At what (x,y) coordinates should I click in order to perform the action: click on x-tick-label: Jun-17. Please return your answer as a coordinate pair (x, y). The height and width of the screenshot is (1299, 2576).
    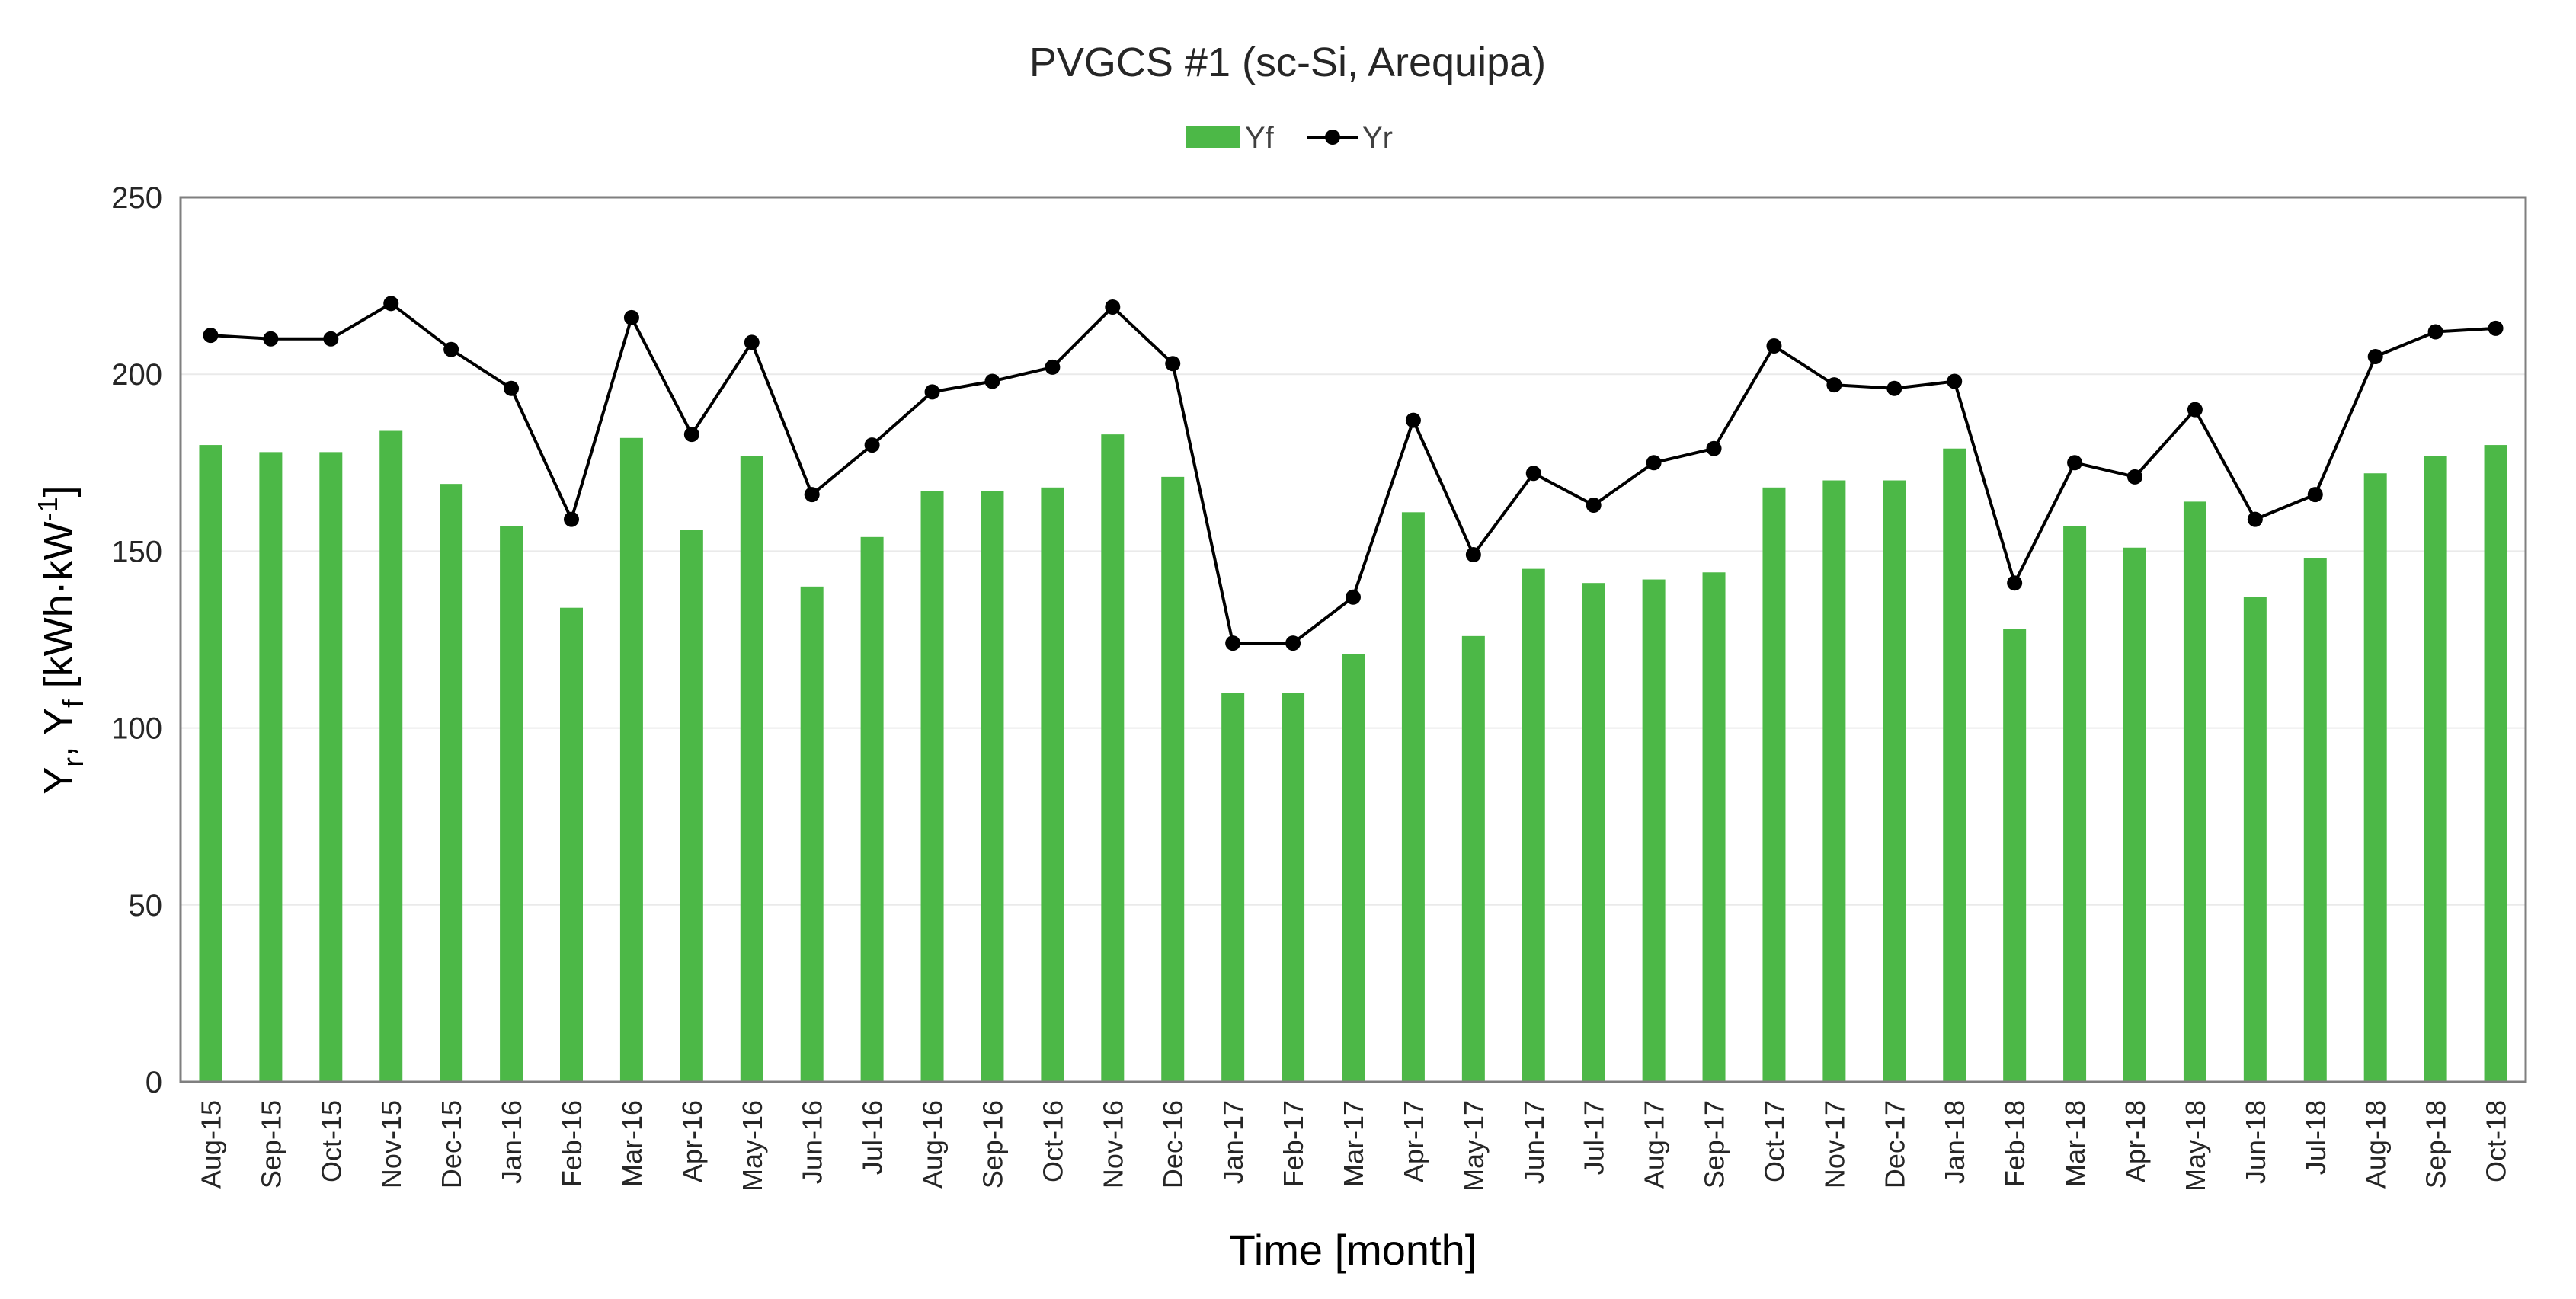
    Looking at the image, I should click on (1534, 1142).